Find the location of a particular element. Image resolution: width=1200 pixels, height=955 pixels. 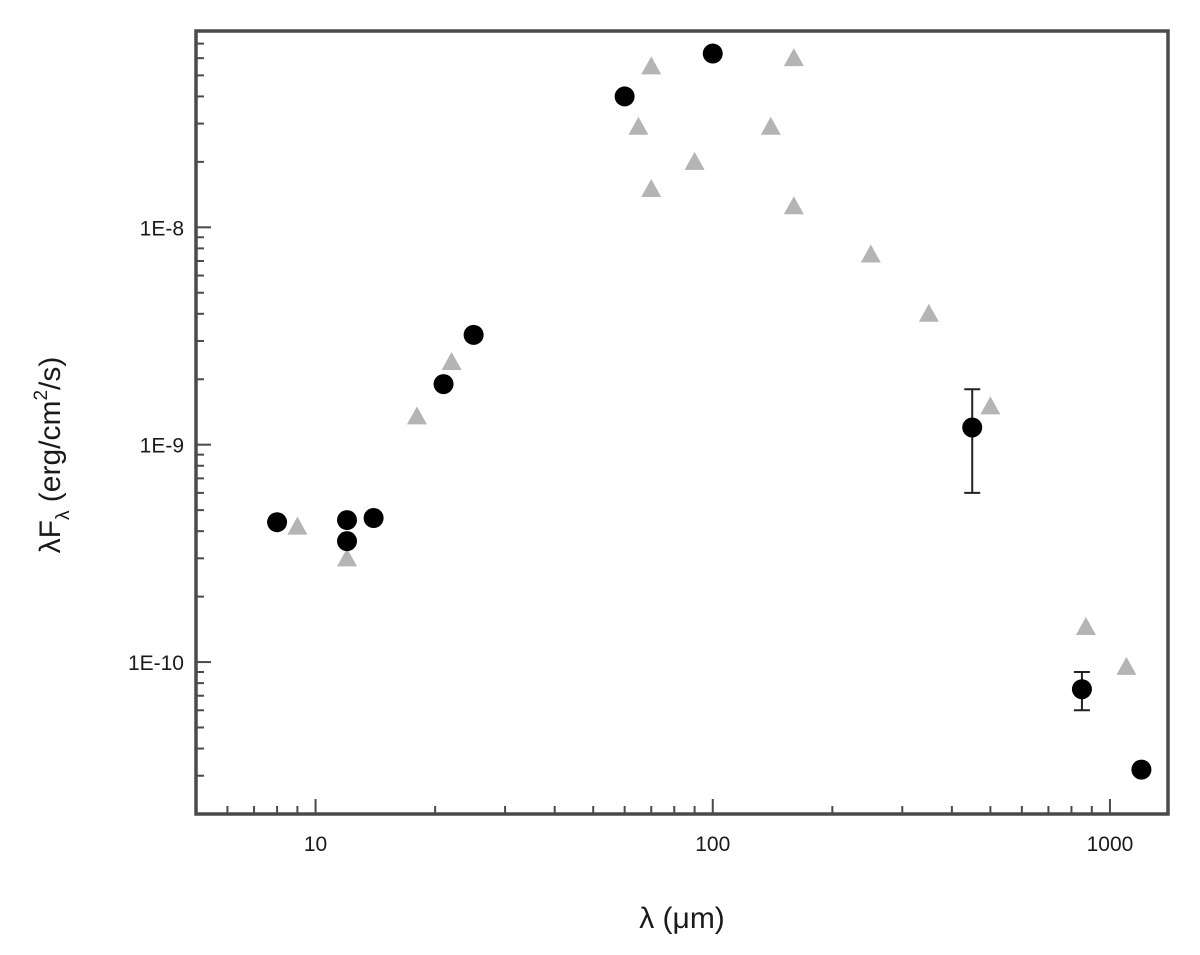

x-axis-label: λ (μm) is located at coordinates (682, 918).